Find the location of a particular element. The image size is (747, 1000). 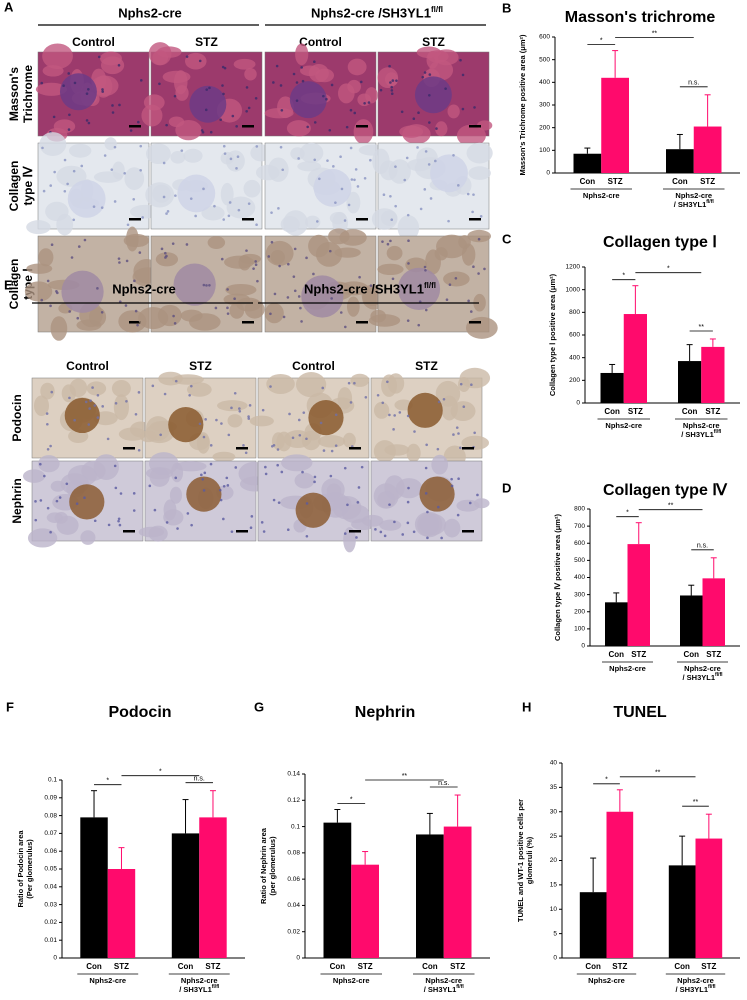

y-tick-label: 800 is located at coordinates (579, 509).